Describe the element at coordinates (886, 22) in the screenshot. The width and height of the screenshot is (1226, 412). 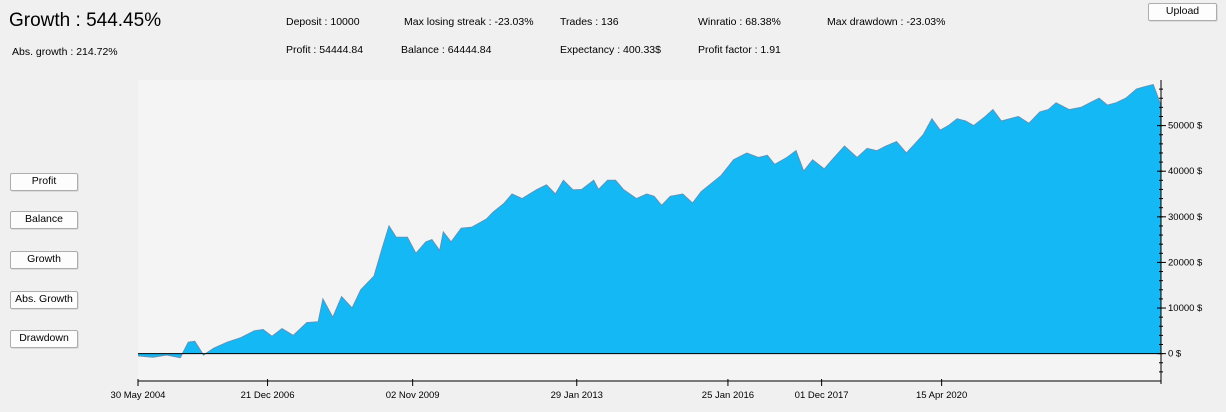
I see `max-drawdown-stat: Max drawdown : -23.03%` at that location.